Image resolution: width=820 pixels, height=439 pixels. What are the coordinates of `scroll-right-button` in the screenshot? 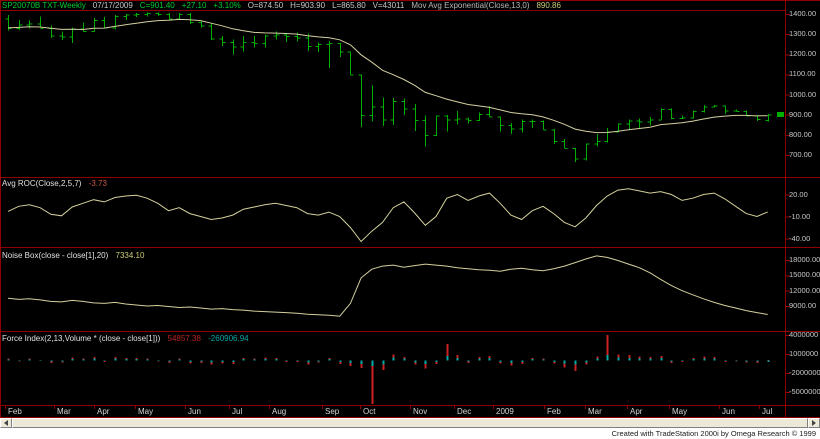 It's located at (814, 423).